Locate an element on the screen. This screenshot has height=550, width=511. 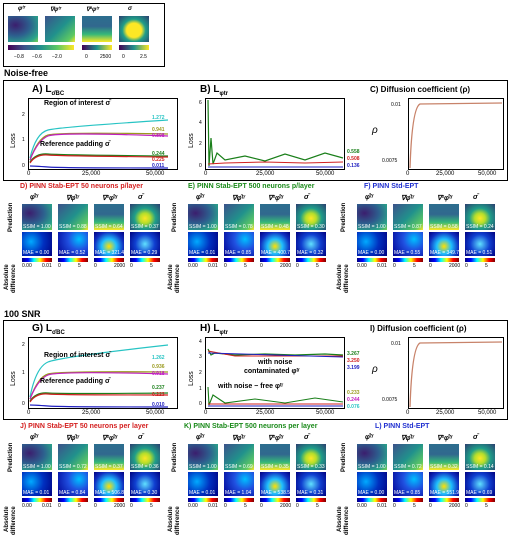
row2-label-abs-l: Absolute is located at coordinates (340, 519).